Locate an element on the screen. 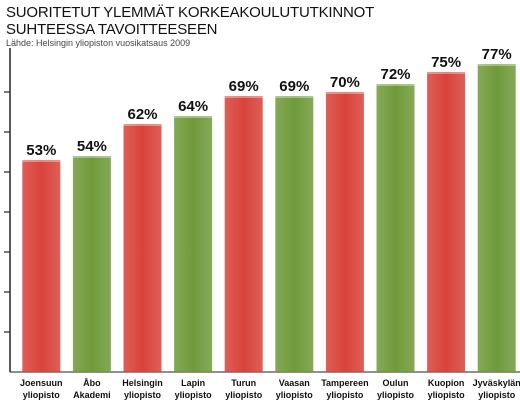  x-tick-label: Vaasan is located at coordinates (294, 383).